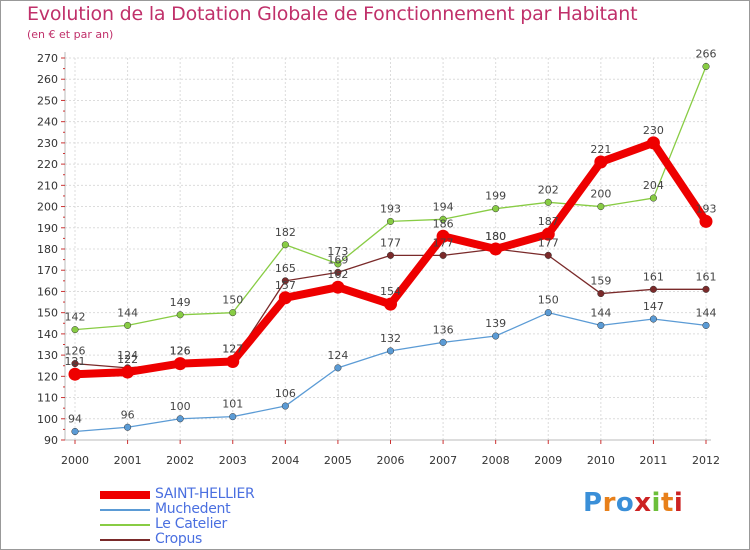 The height and width of the screenshot is (550, 750). Describe the element at coordinates (391, 460) in the screenshot. I see `x-tick-label: 2006` at that location.